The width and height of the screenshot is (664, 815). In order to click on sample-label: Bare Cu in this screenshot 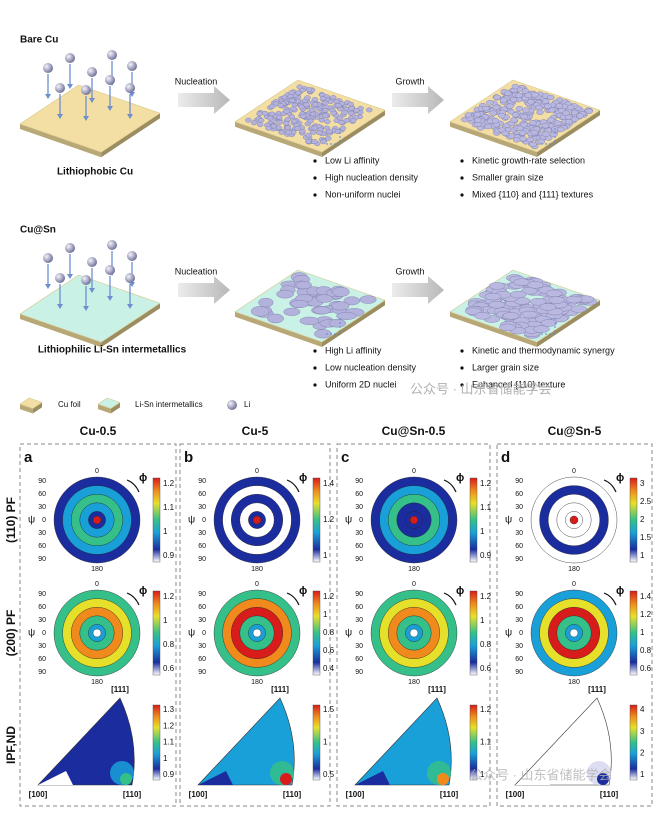, I will do `click(39, 40)`.